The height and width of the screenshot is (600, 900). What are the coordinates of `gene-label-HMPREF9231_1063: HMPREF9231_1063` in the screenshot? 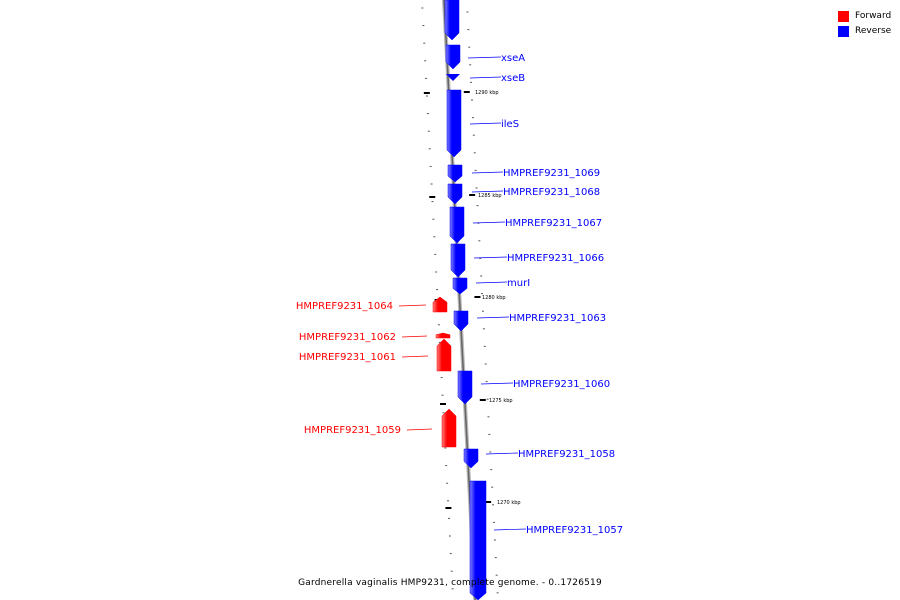 It's located at (557, 318).